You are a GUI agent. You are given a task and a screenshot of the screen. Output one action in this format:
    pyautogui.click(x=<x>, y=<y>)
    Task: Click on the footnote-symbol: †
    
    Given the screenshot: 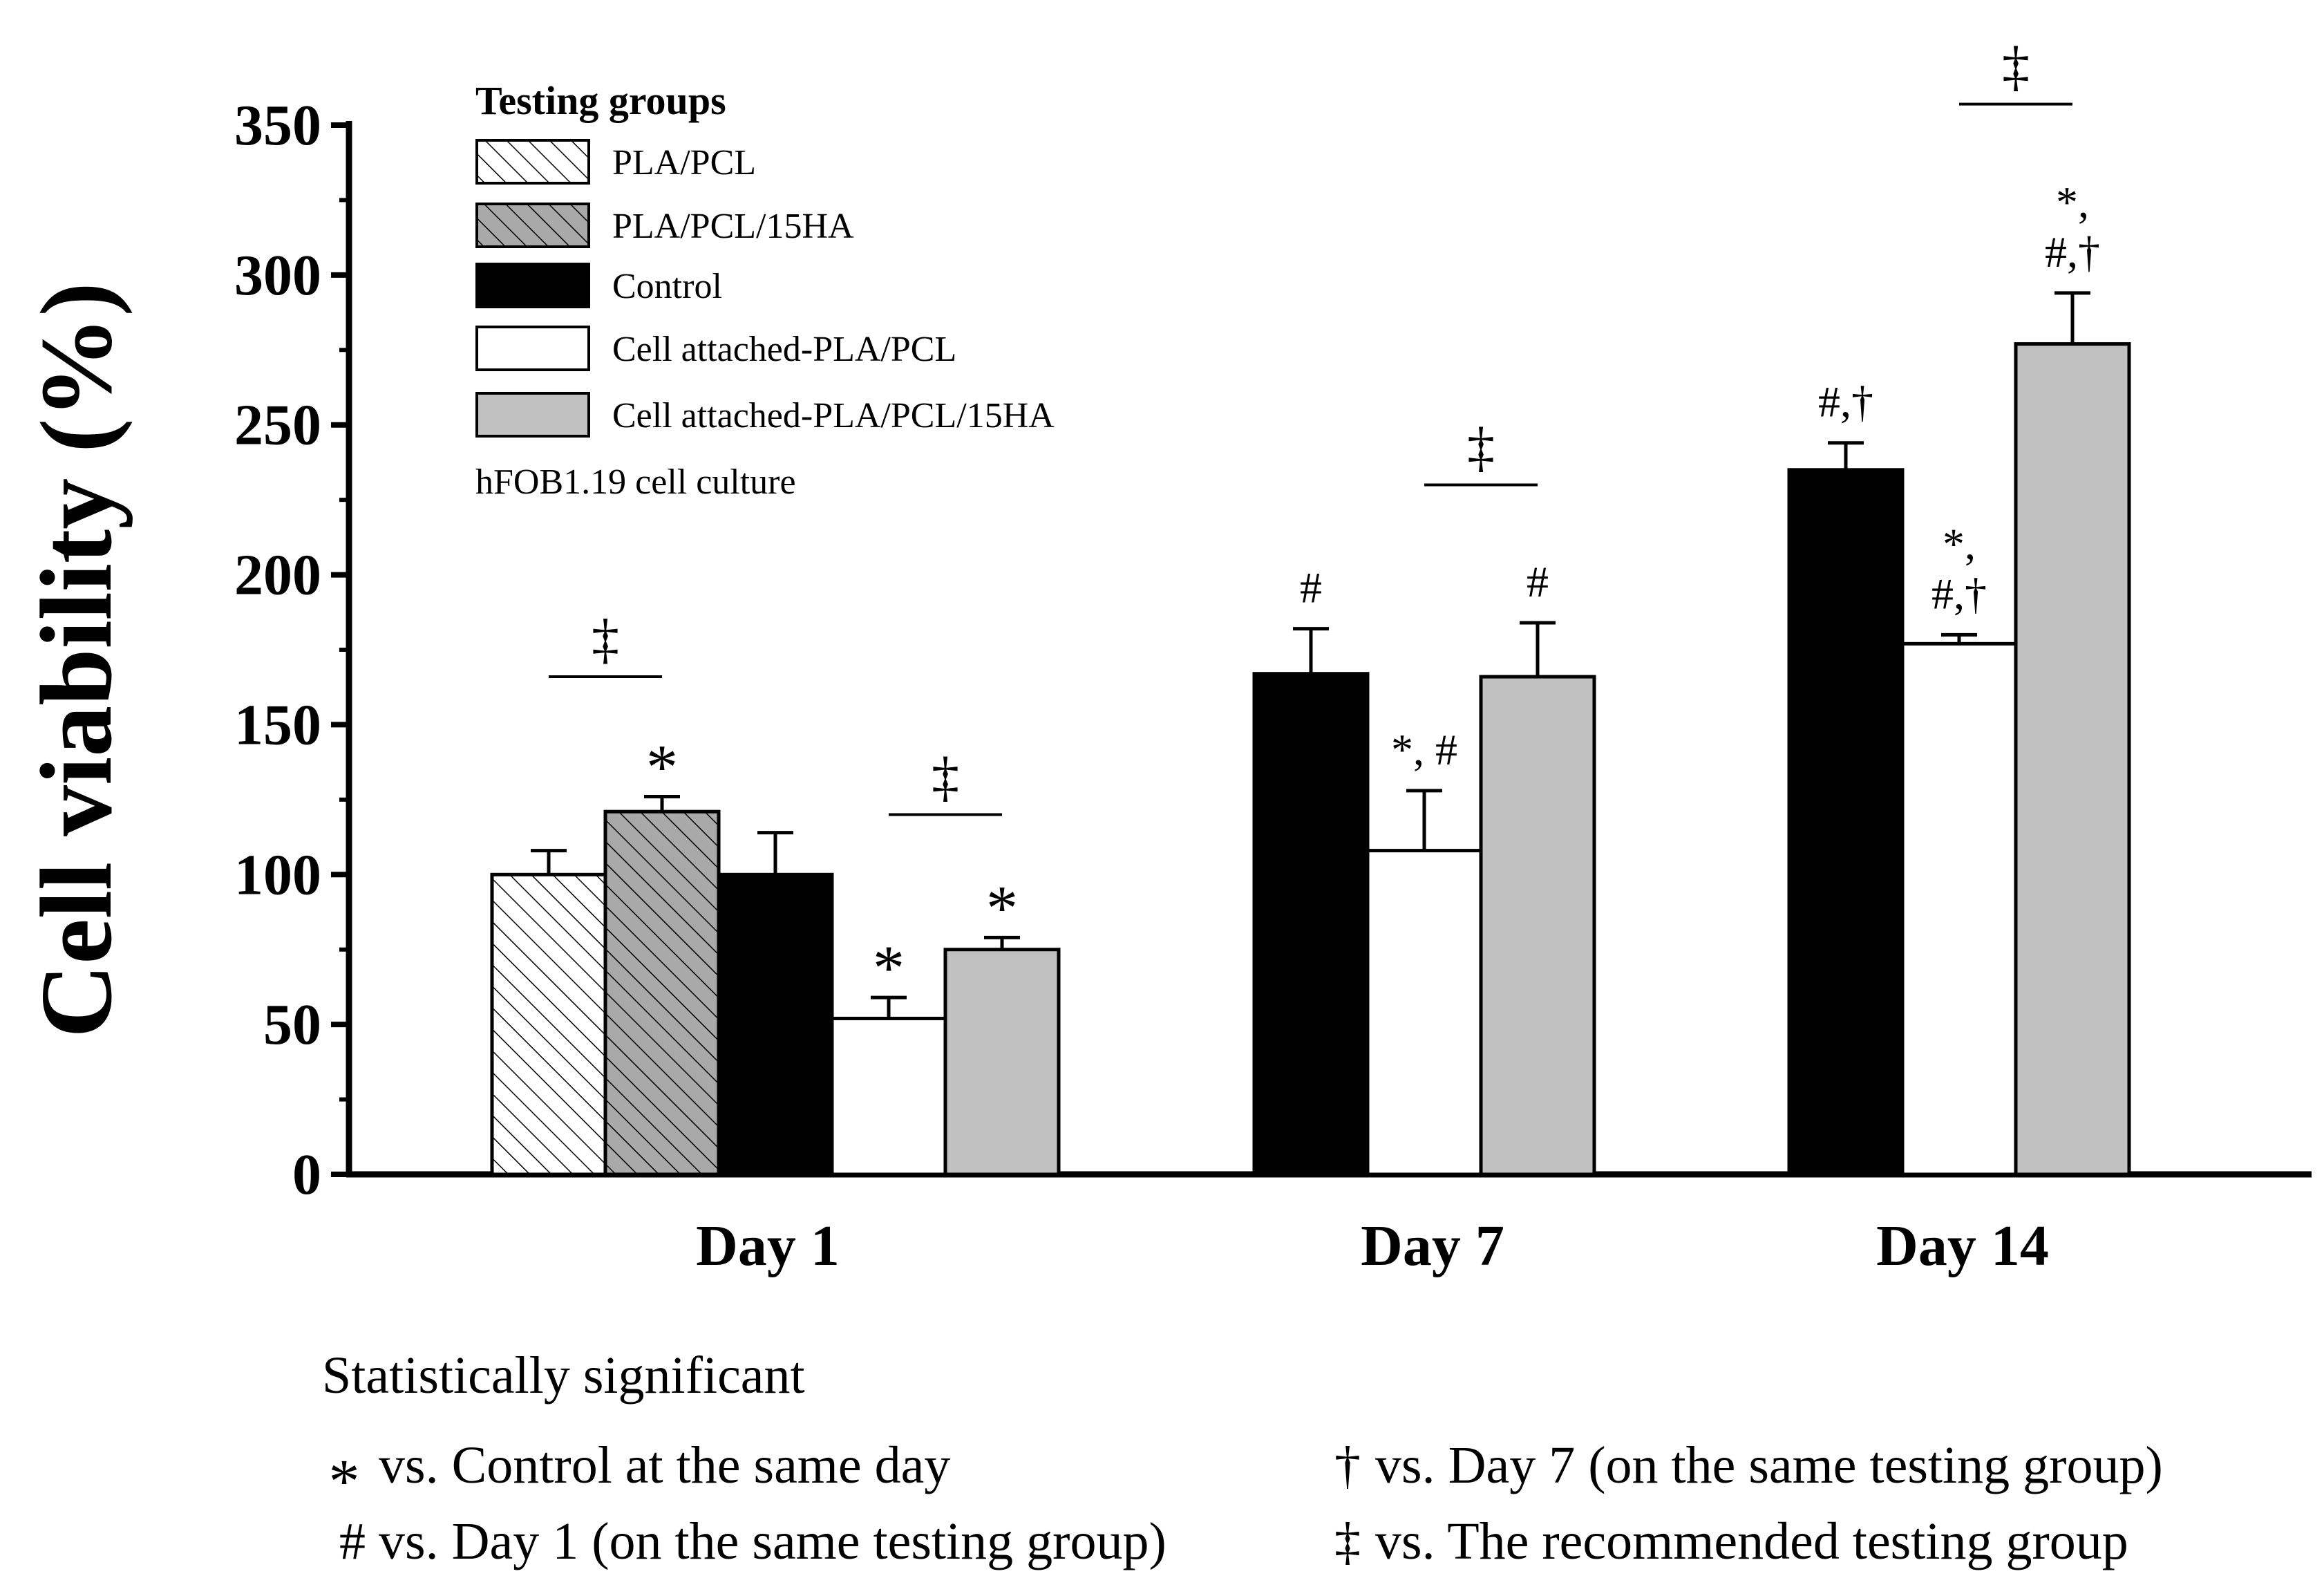 What is the action you would take?
    pyautogui.click(x=1347, y=1465)
    